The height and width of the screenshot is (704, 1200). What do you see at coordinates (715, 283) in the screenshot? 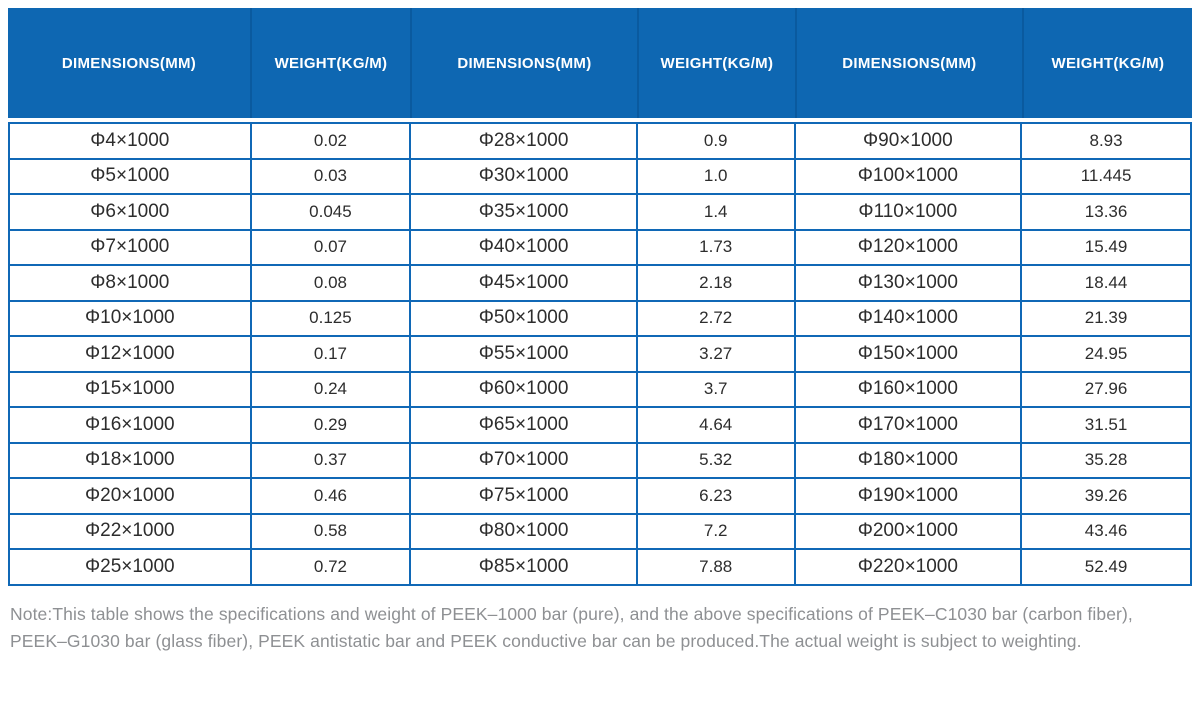
I see `weight-cell: 2.18` at bounding box center [715, 283].